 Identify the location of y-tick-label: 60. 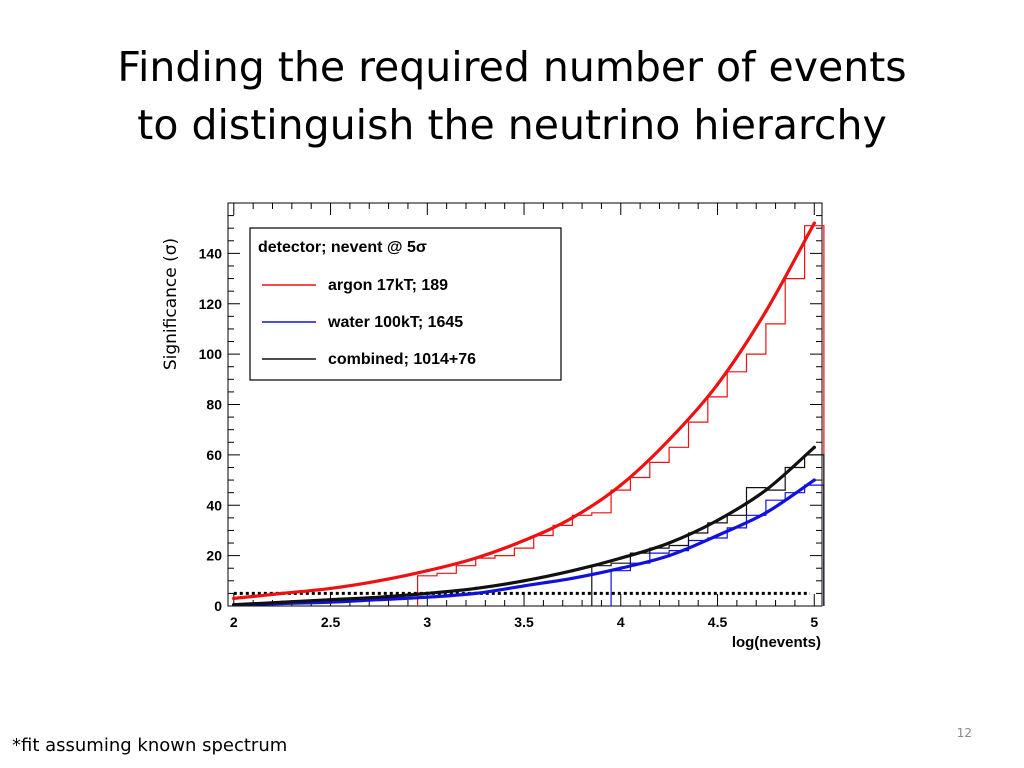
(214, 455).